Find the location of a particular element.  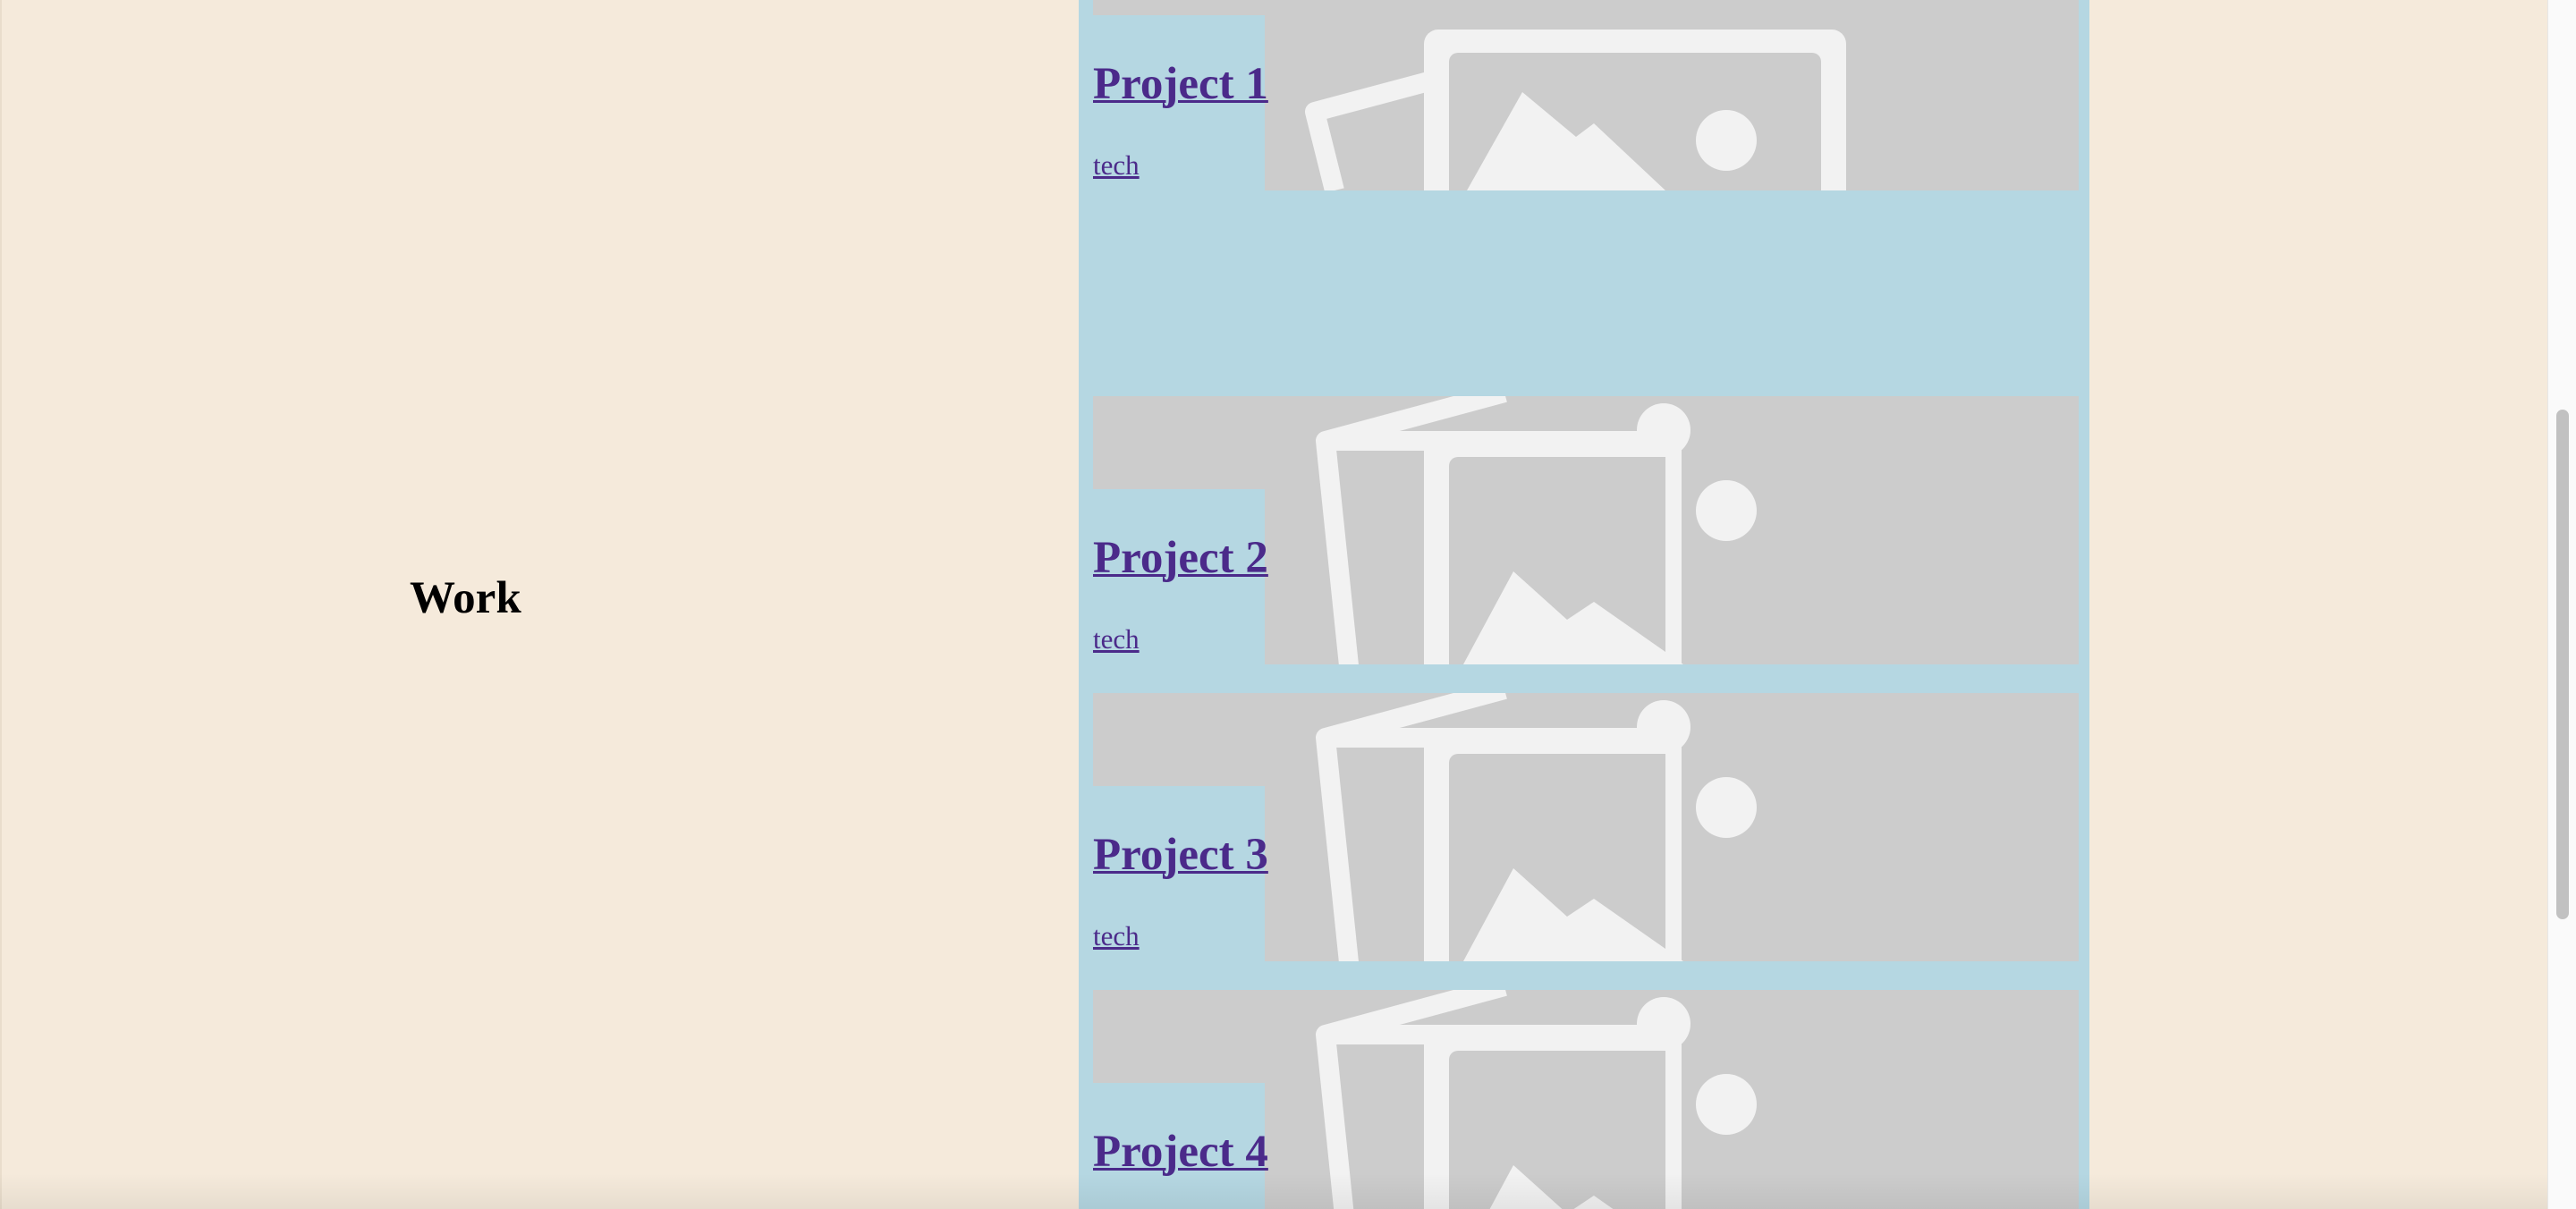

project-title-link: Project 3 is located at coordinates (1180, 855).